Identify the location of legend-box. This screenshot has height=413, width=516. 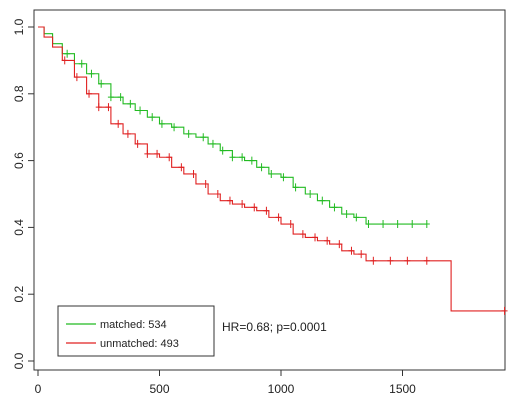
(136, 331).